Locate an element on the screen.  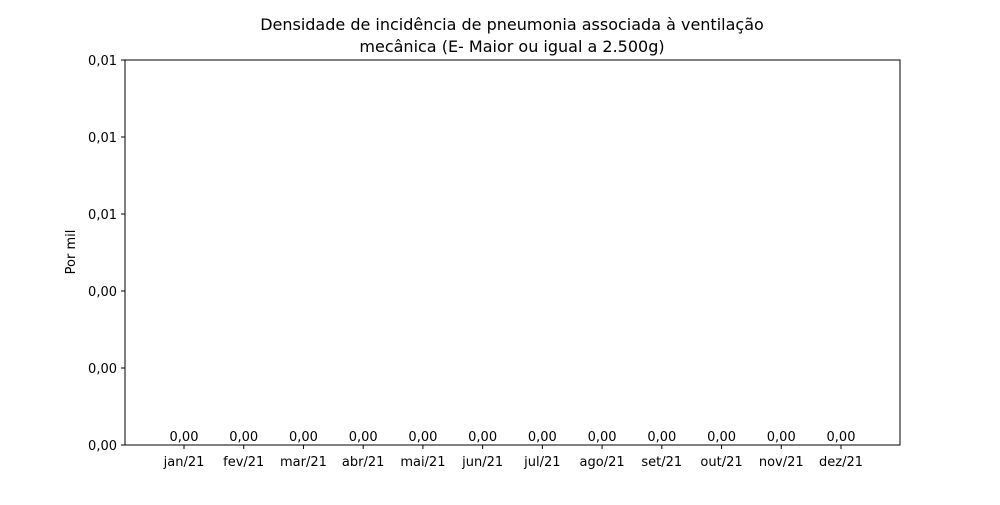
x-tick-label-fev/21: fev/21 is located at coordinates (243, 462).